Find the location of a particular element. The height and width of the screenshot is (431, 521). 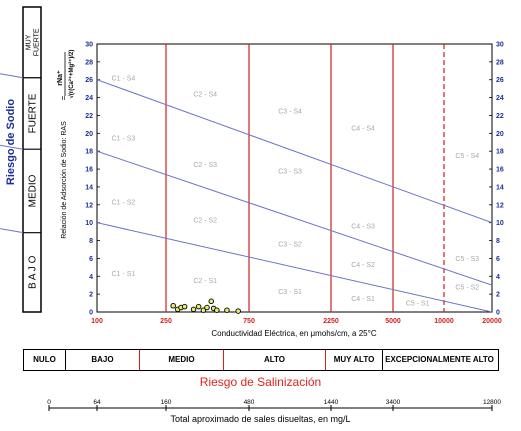

x-tick-label: 750 is located at coordinates (249, 321).